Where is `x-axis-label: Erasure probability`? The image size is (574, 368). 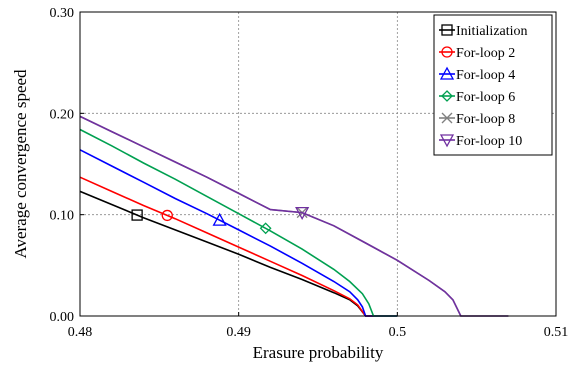
x-axis-label: Erasure probability is located at coordinates (318, 352).